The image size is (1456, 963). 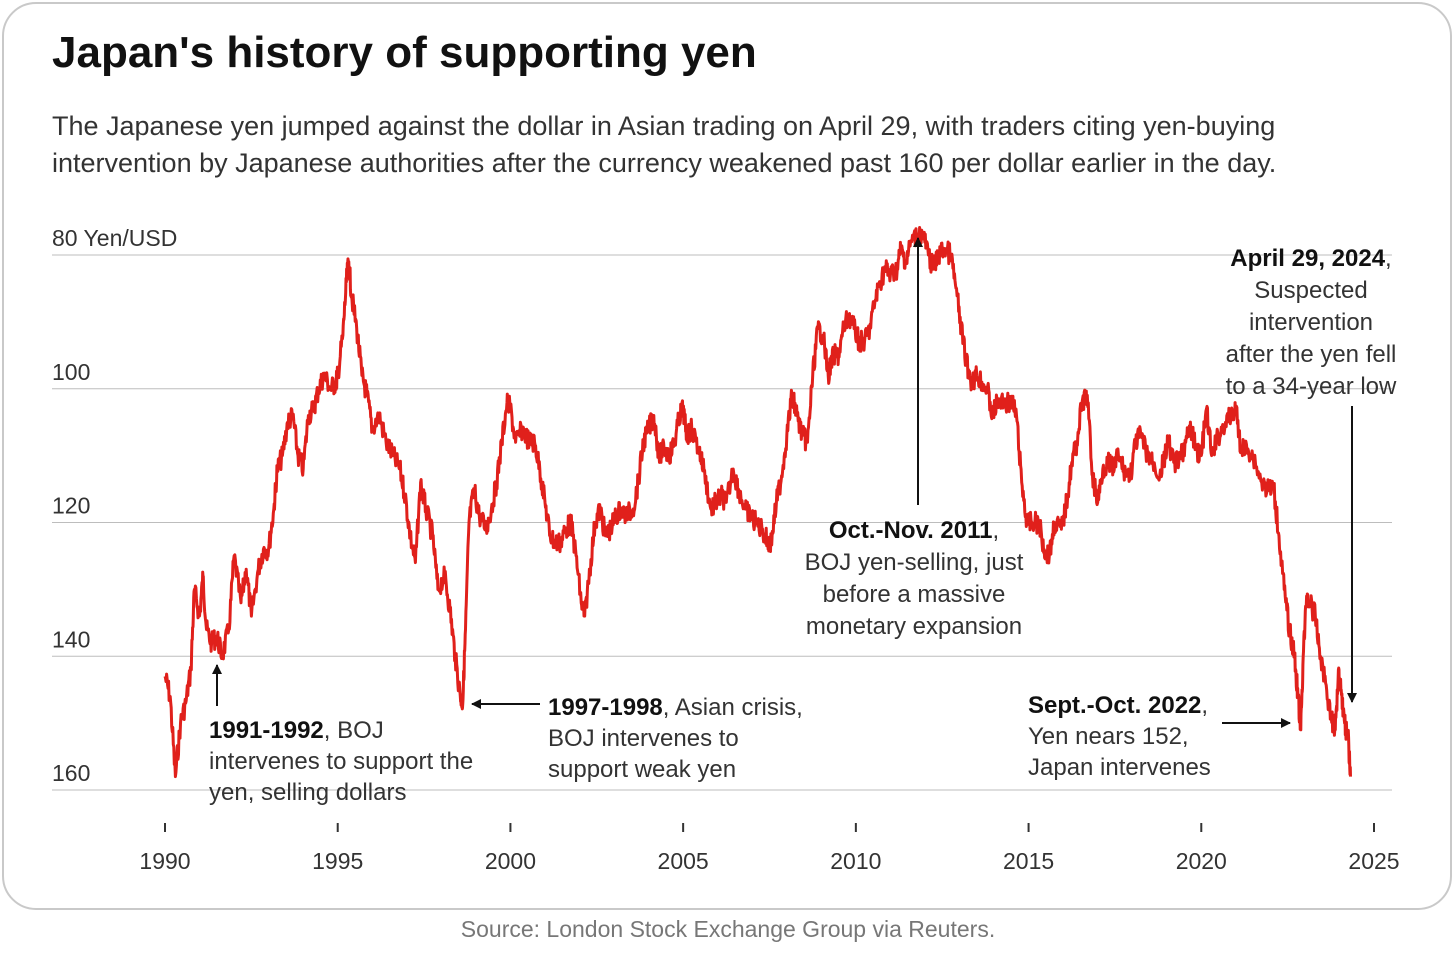 What do you see at coordinates (1119, 767) in the screenshot?
I see `annotation-2022-line: Japan intervenes` at bounding box center [1119, 767].